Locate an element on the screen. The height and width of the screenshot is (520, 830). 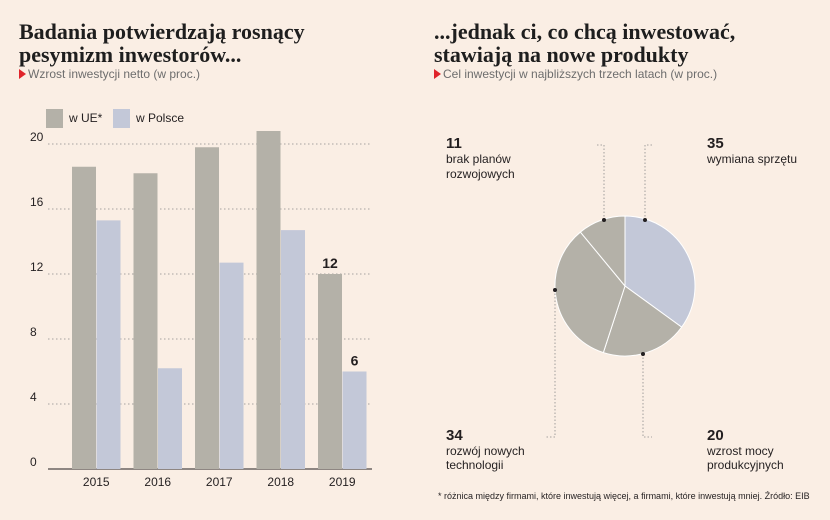
pie-label-brak-2: rozwojowych is located at coordinates (480, 174).